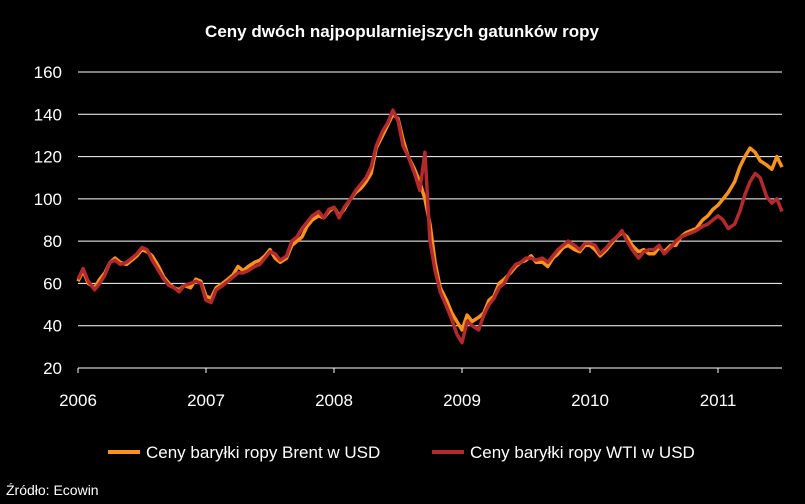 Image resolution: width=805 pixels, height=504 pixels. What do you see at coordinates (52, 326) in the screenshot?
I see `y-tick-label: 40` at bounding box center [52, 326].